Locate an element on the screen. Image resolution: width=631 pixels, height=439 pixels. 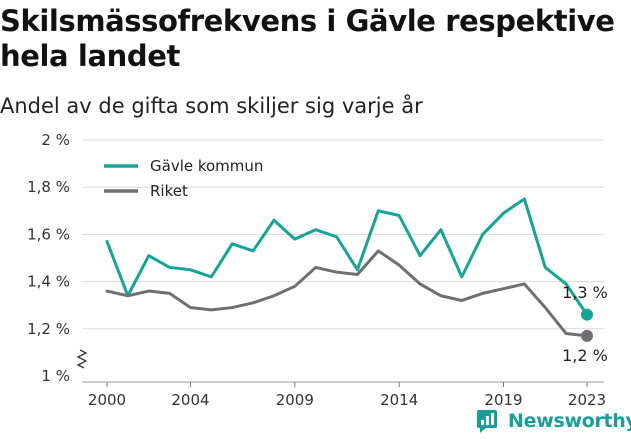
x-axis: 2000 2004 2009 2014 2019 2023 is located at coordinates (344, 395).